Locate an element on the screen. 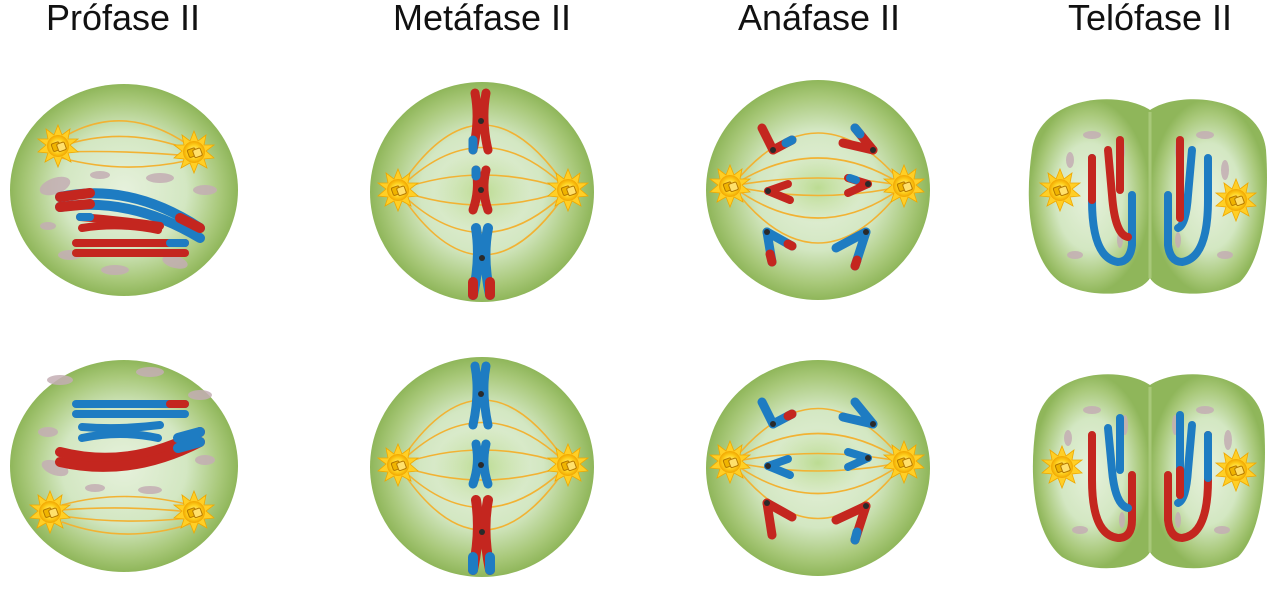 The width and height of the screenshot is (1268, 589). phase-title-telophase-ii: Telófase II is located at coordinates (1150, 19).